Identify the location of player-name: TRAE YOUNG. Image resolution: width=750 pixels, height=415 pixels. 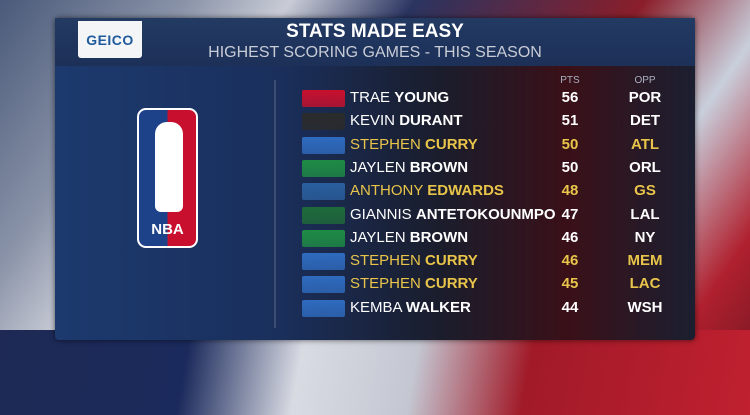
(400, 97).